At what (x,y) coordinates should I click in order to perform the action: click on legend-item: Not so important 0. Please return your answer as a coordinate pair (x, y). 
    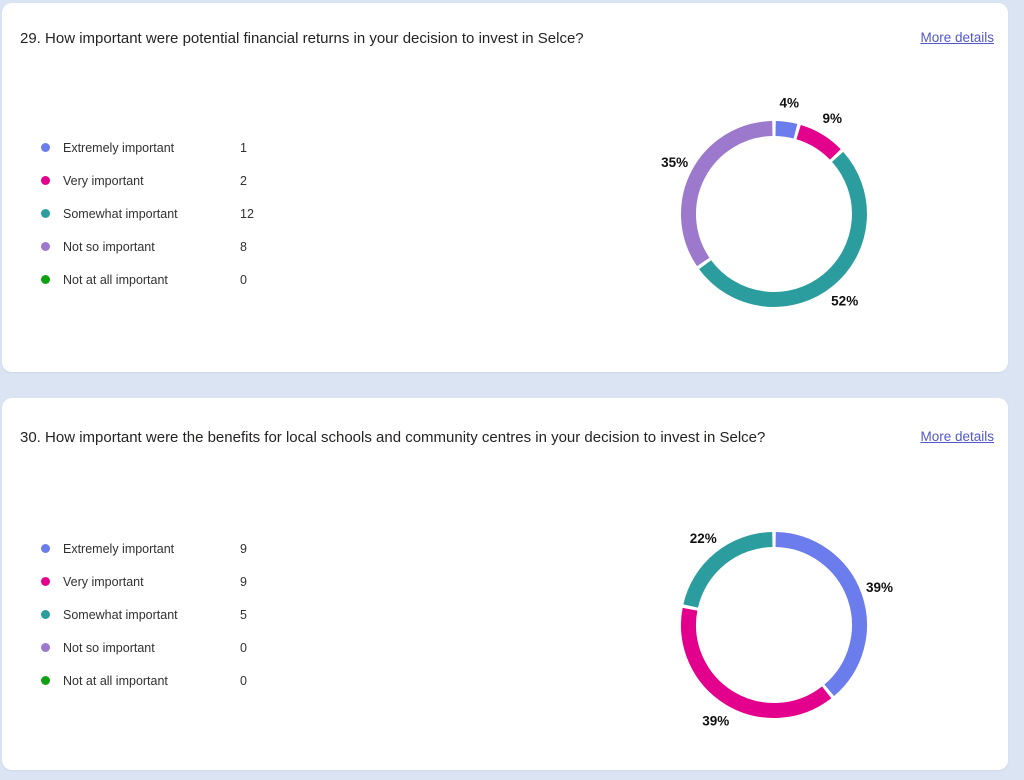
    Looking at the image, I should click on (144, 647).